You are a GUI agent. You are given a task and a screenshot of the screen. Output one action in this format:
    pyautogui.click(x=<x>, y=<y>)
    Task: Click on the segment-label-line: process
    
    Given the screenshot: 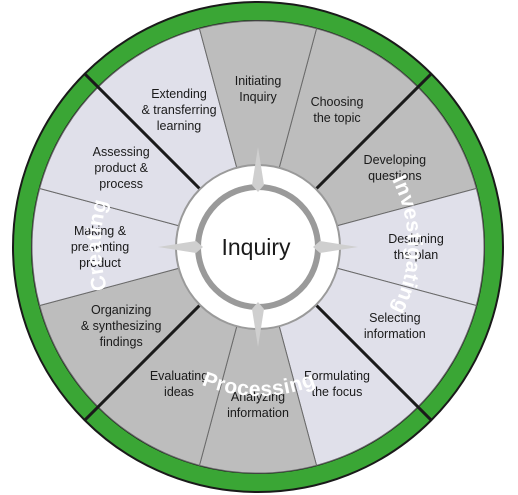 What is the action you would take?
    pyautogui.click(x=121, y=184)
    